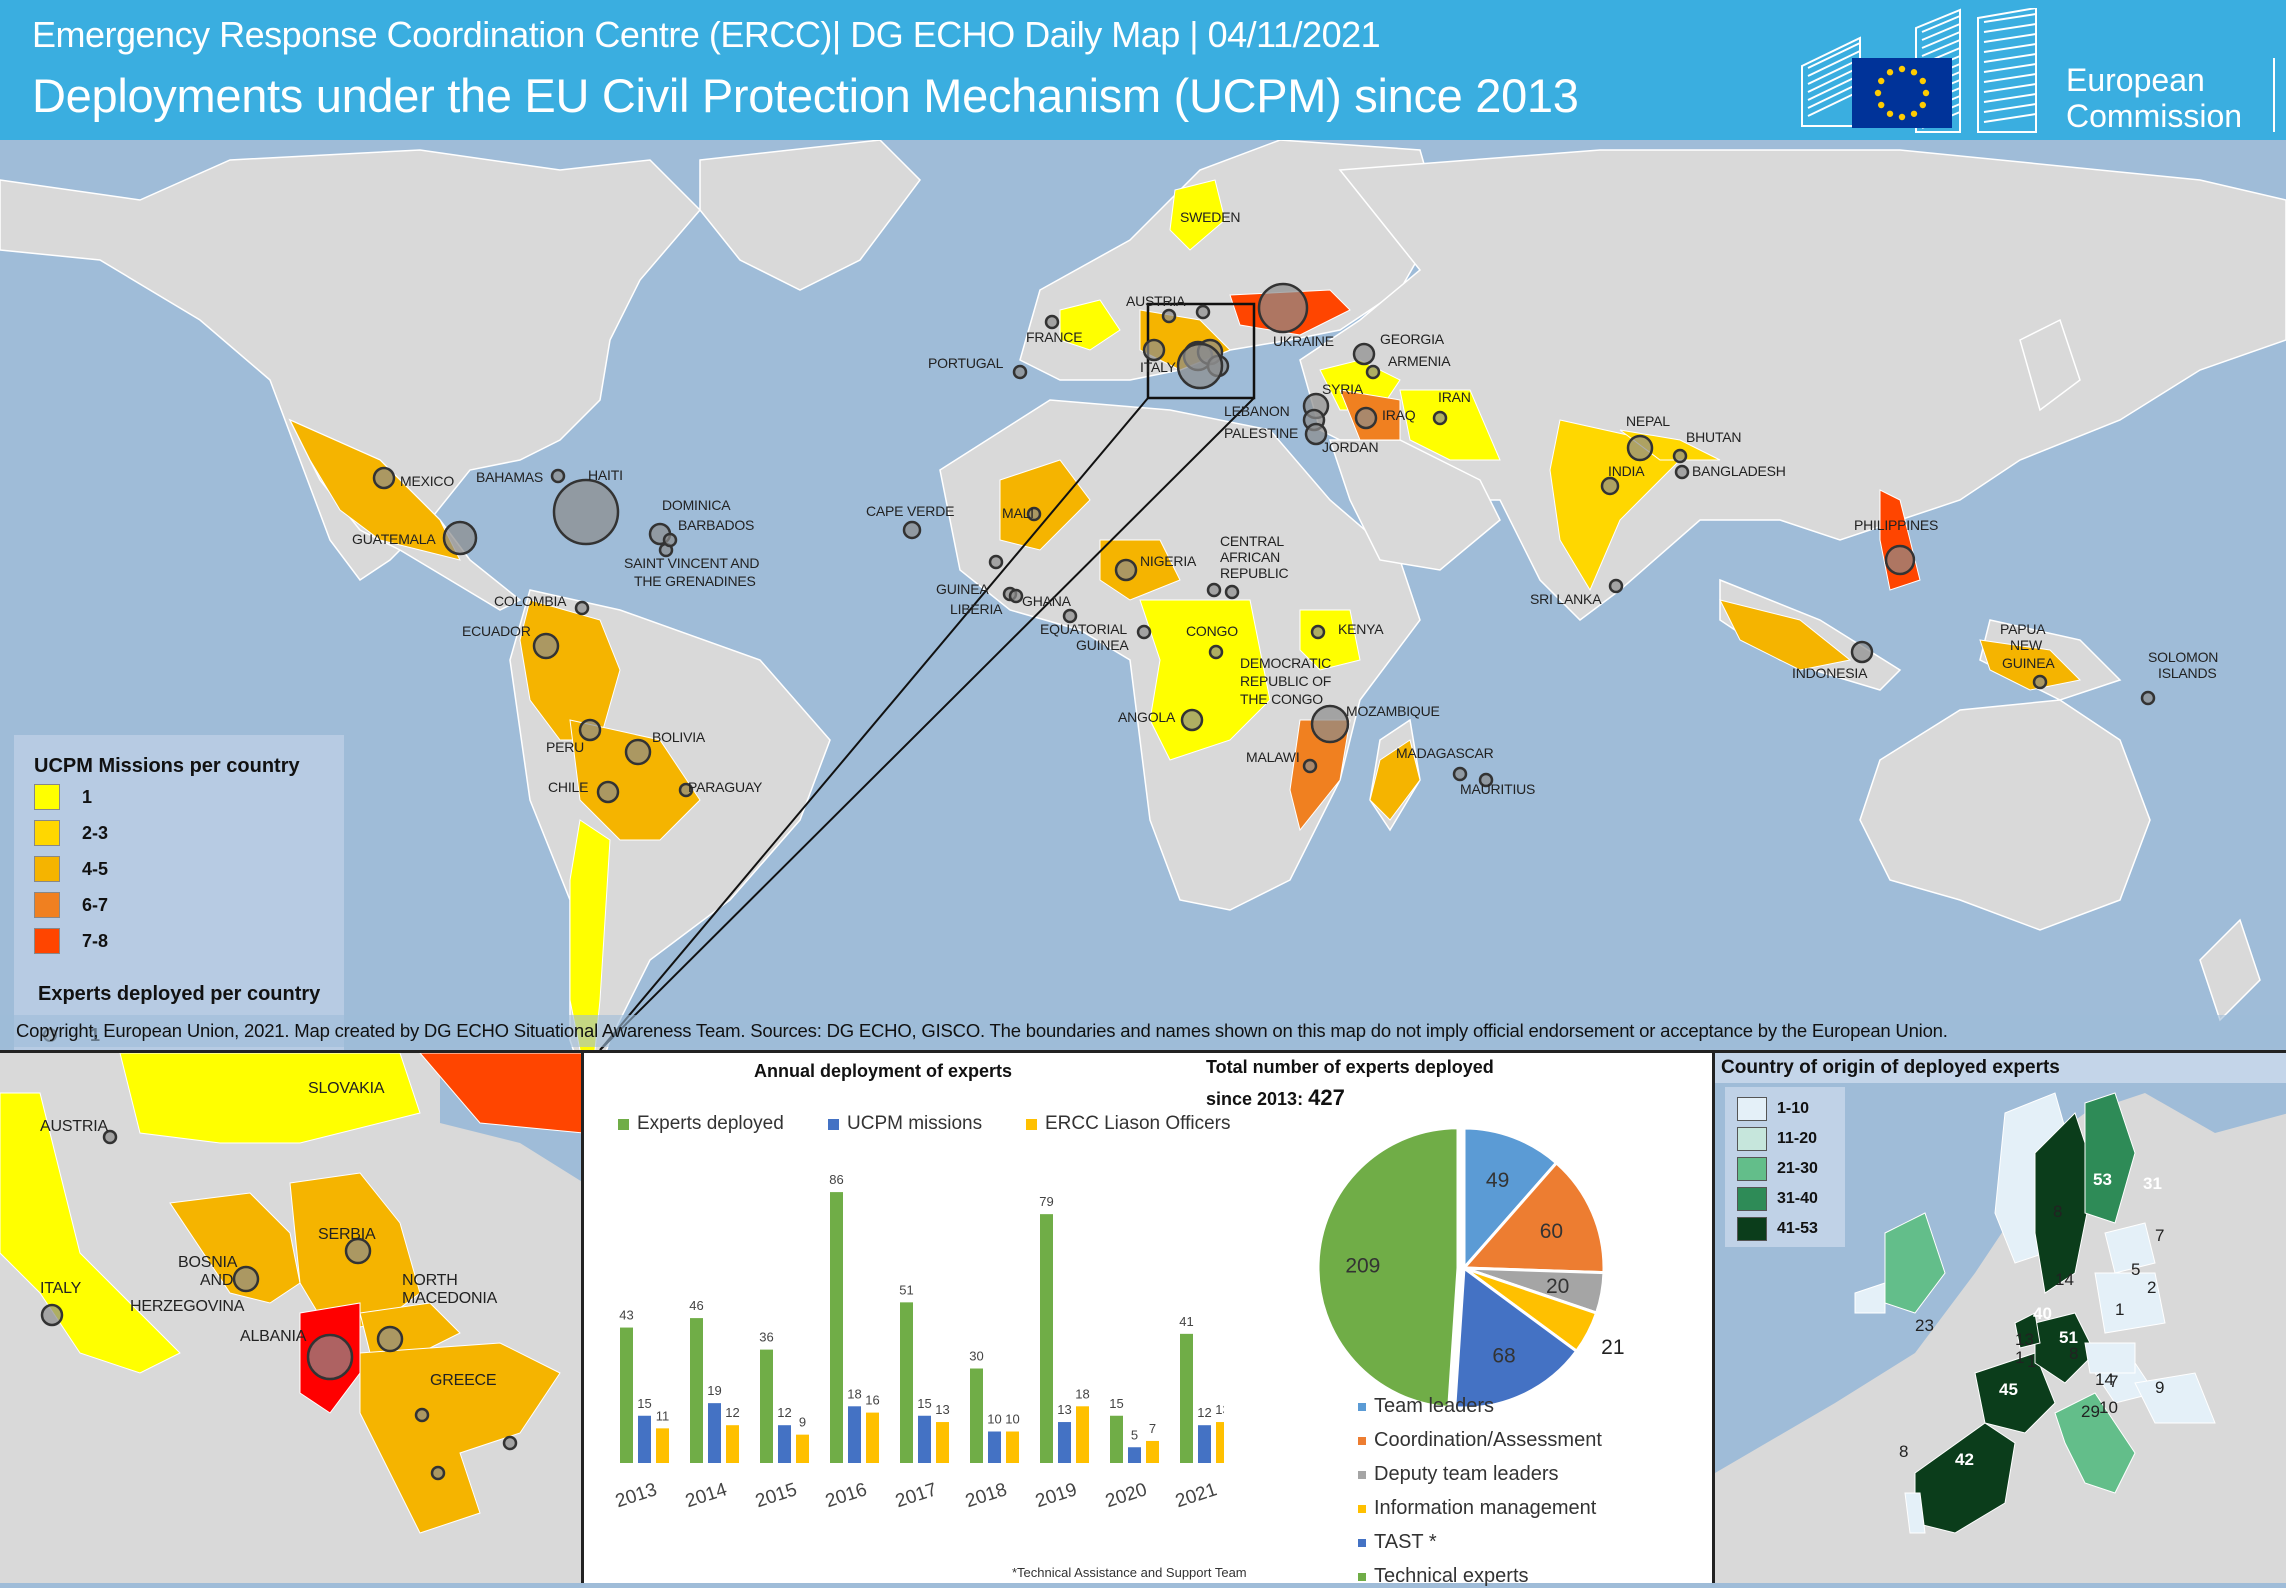 The image size is (2286, 1588). What do you see at coordinates (1454, 397) in the screenshot?
I see `map-label: IRAN` at bounding box center [1454, 397].